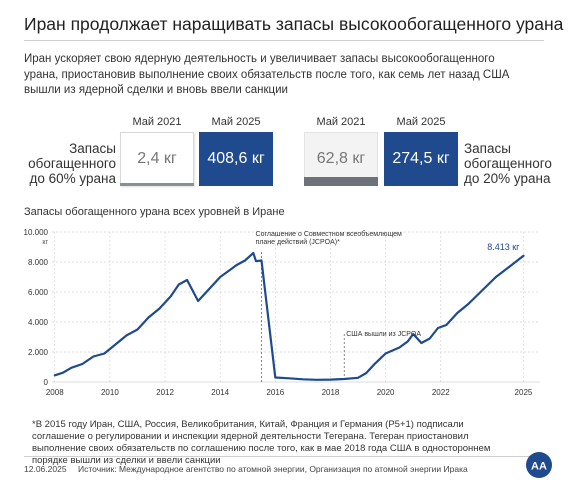 This screenshot has width=568, height=488. What do you see at coordinates (508, 163) in the screenshot?
I see `kpi-label-20: Запасы обогащенного до 20% урана` at bounding box center [508, 163].